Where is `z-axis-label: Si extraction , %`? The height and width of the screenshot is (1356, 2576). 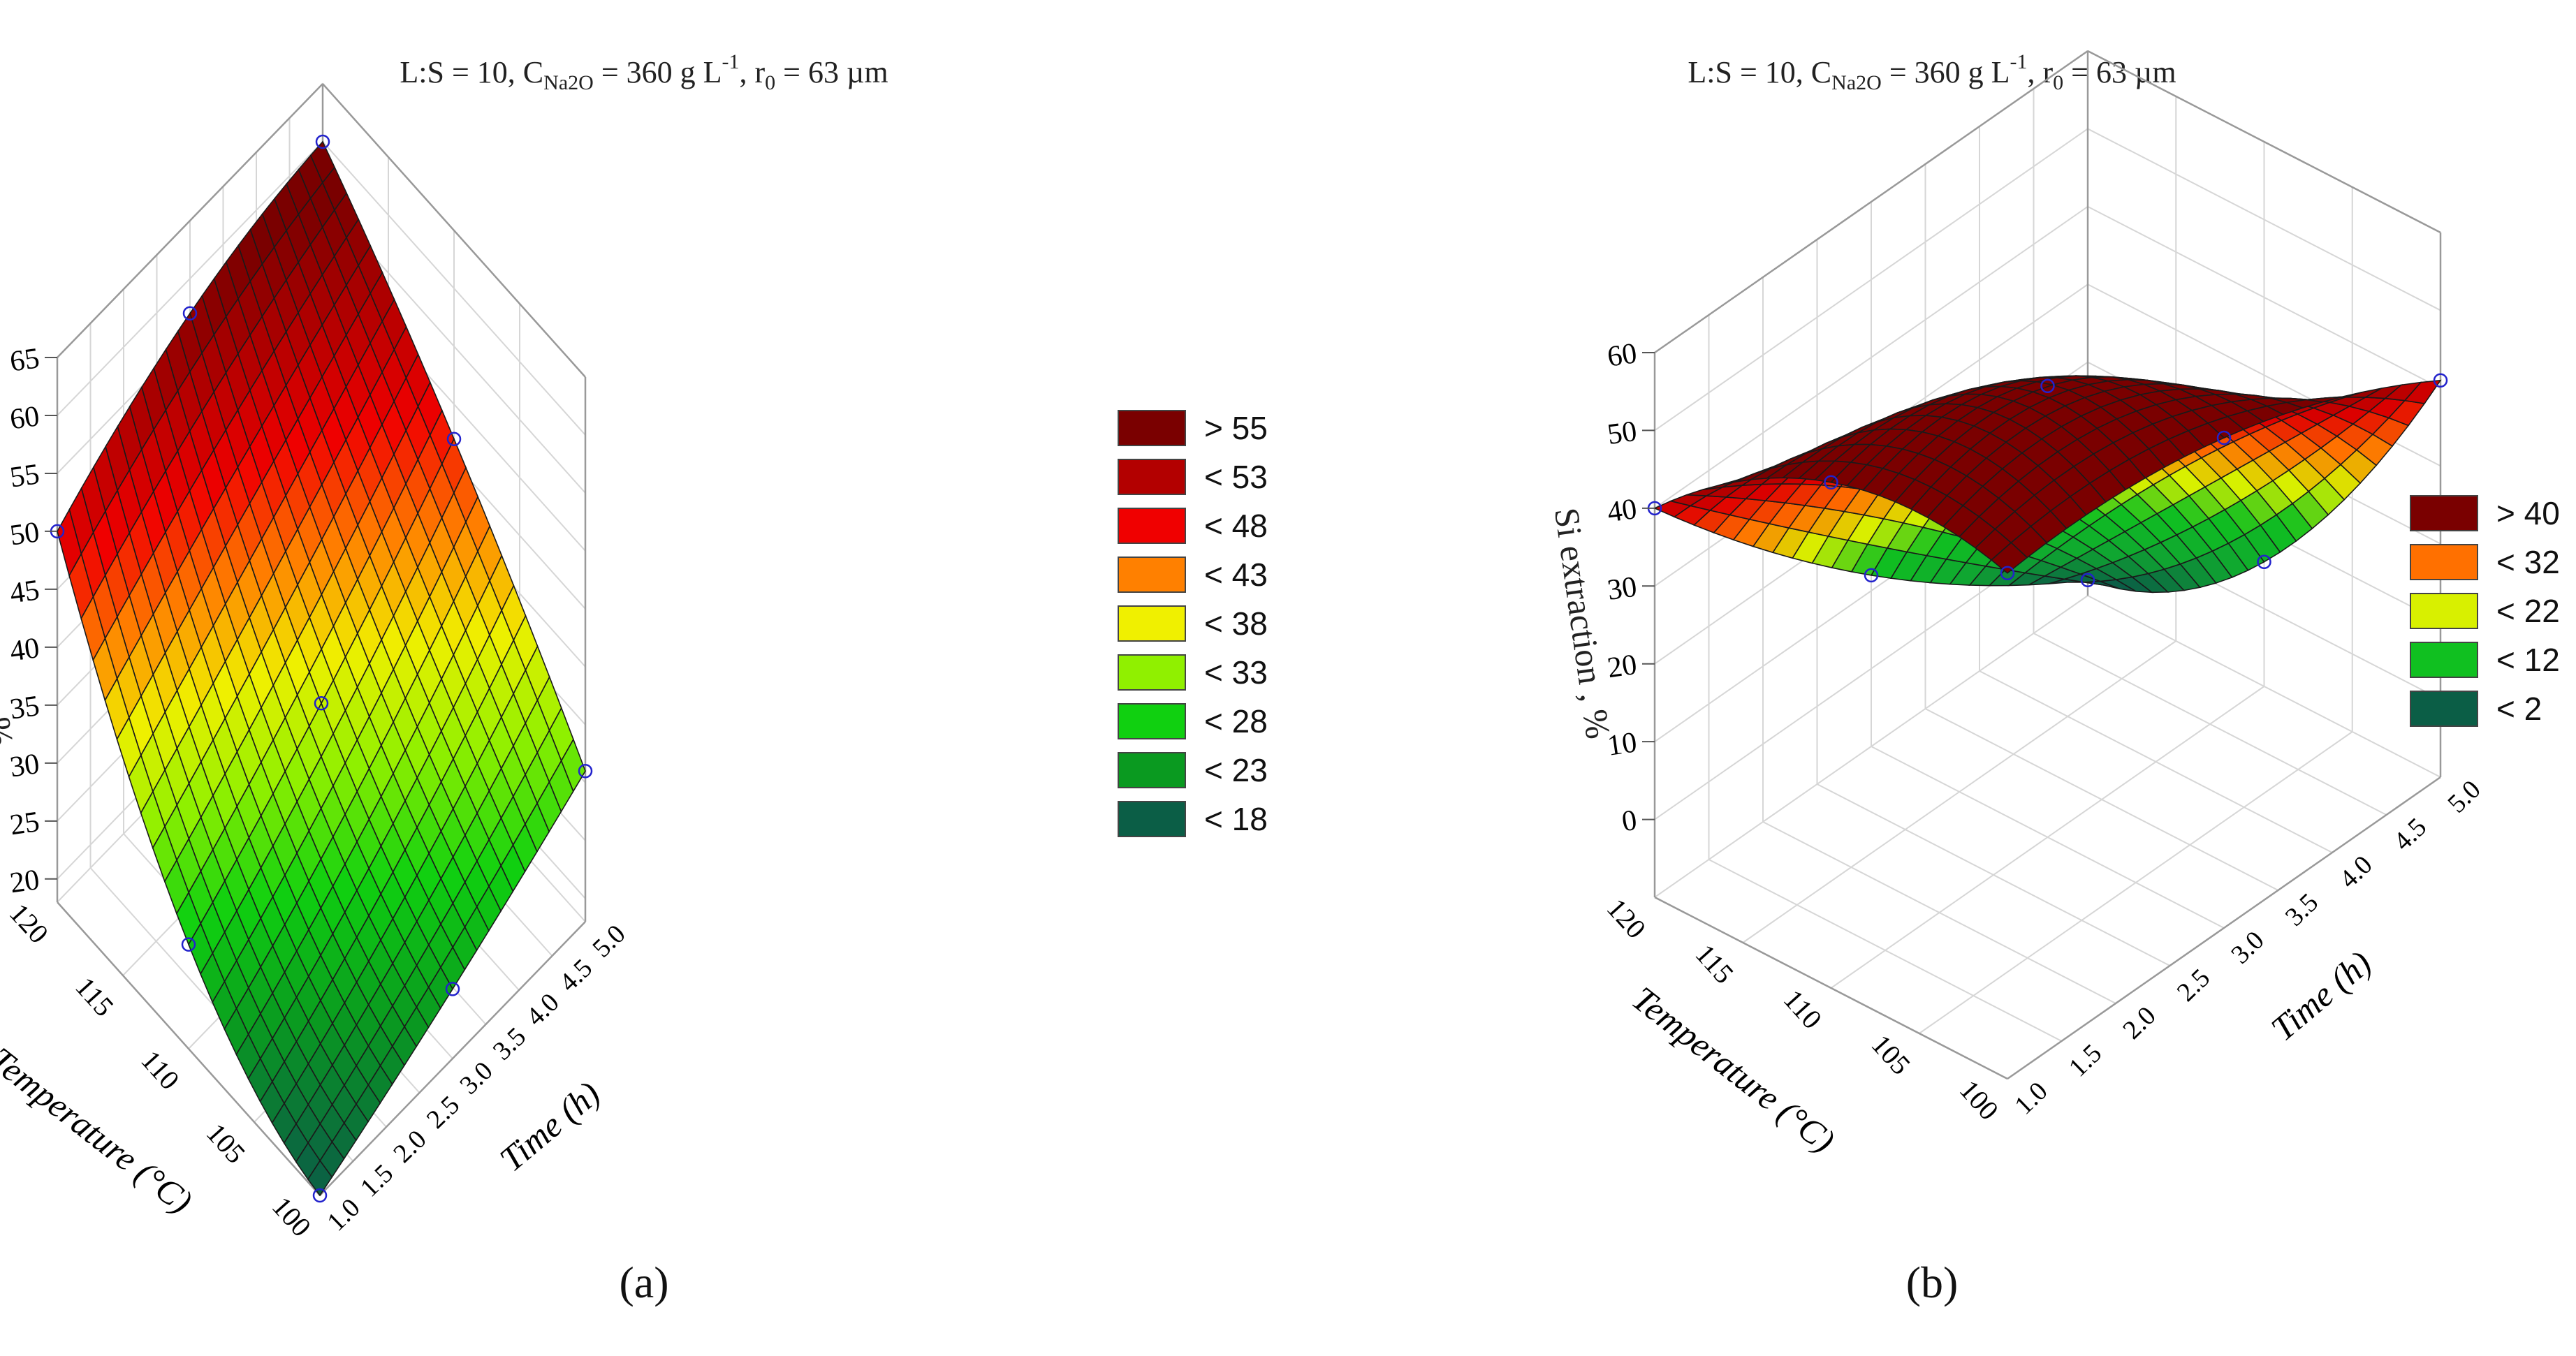
z-axis-label: Si extraction , % is located at coordinates (1582, 624).